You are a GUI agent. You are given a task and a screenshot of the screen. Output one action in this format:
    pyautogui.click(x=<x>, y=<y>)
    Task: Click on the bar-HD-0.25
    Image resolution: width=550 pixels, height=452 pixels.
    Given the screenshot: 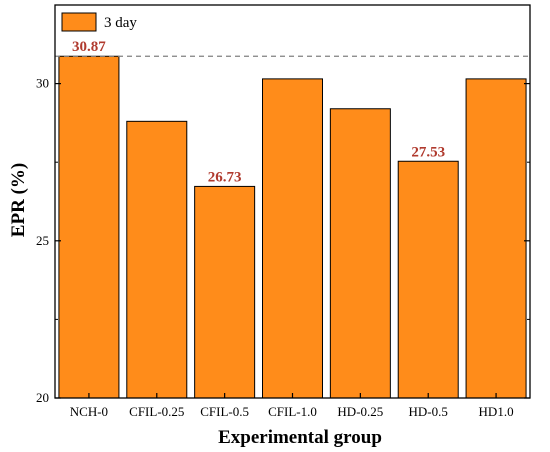 What is the action you would take?
    pyautogui.click(x=360, y=253)
    